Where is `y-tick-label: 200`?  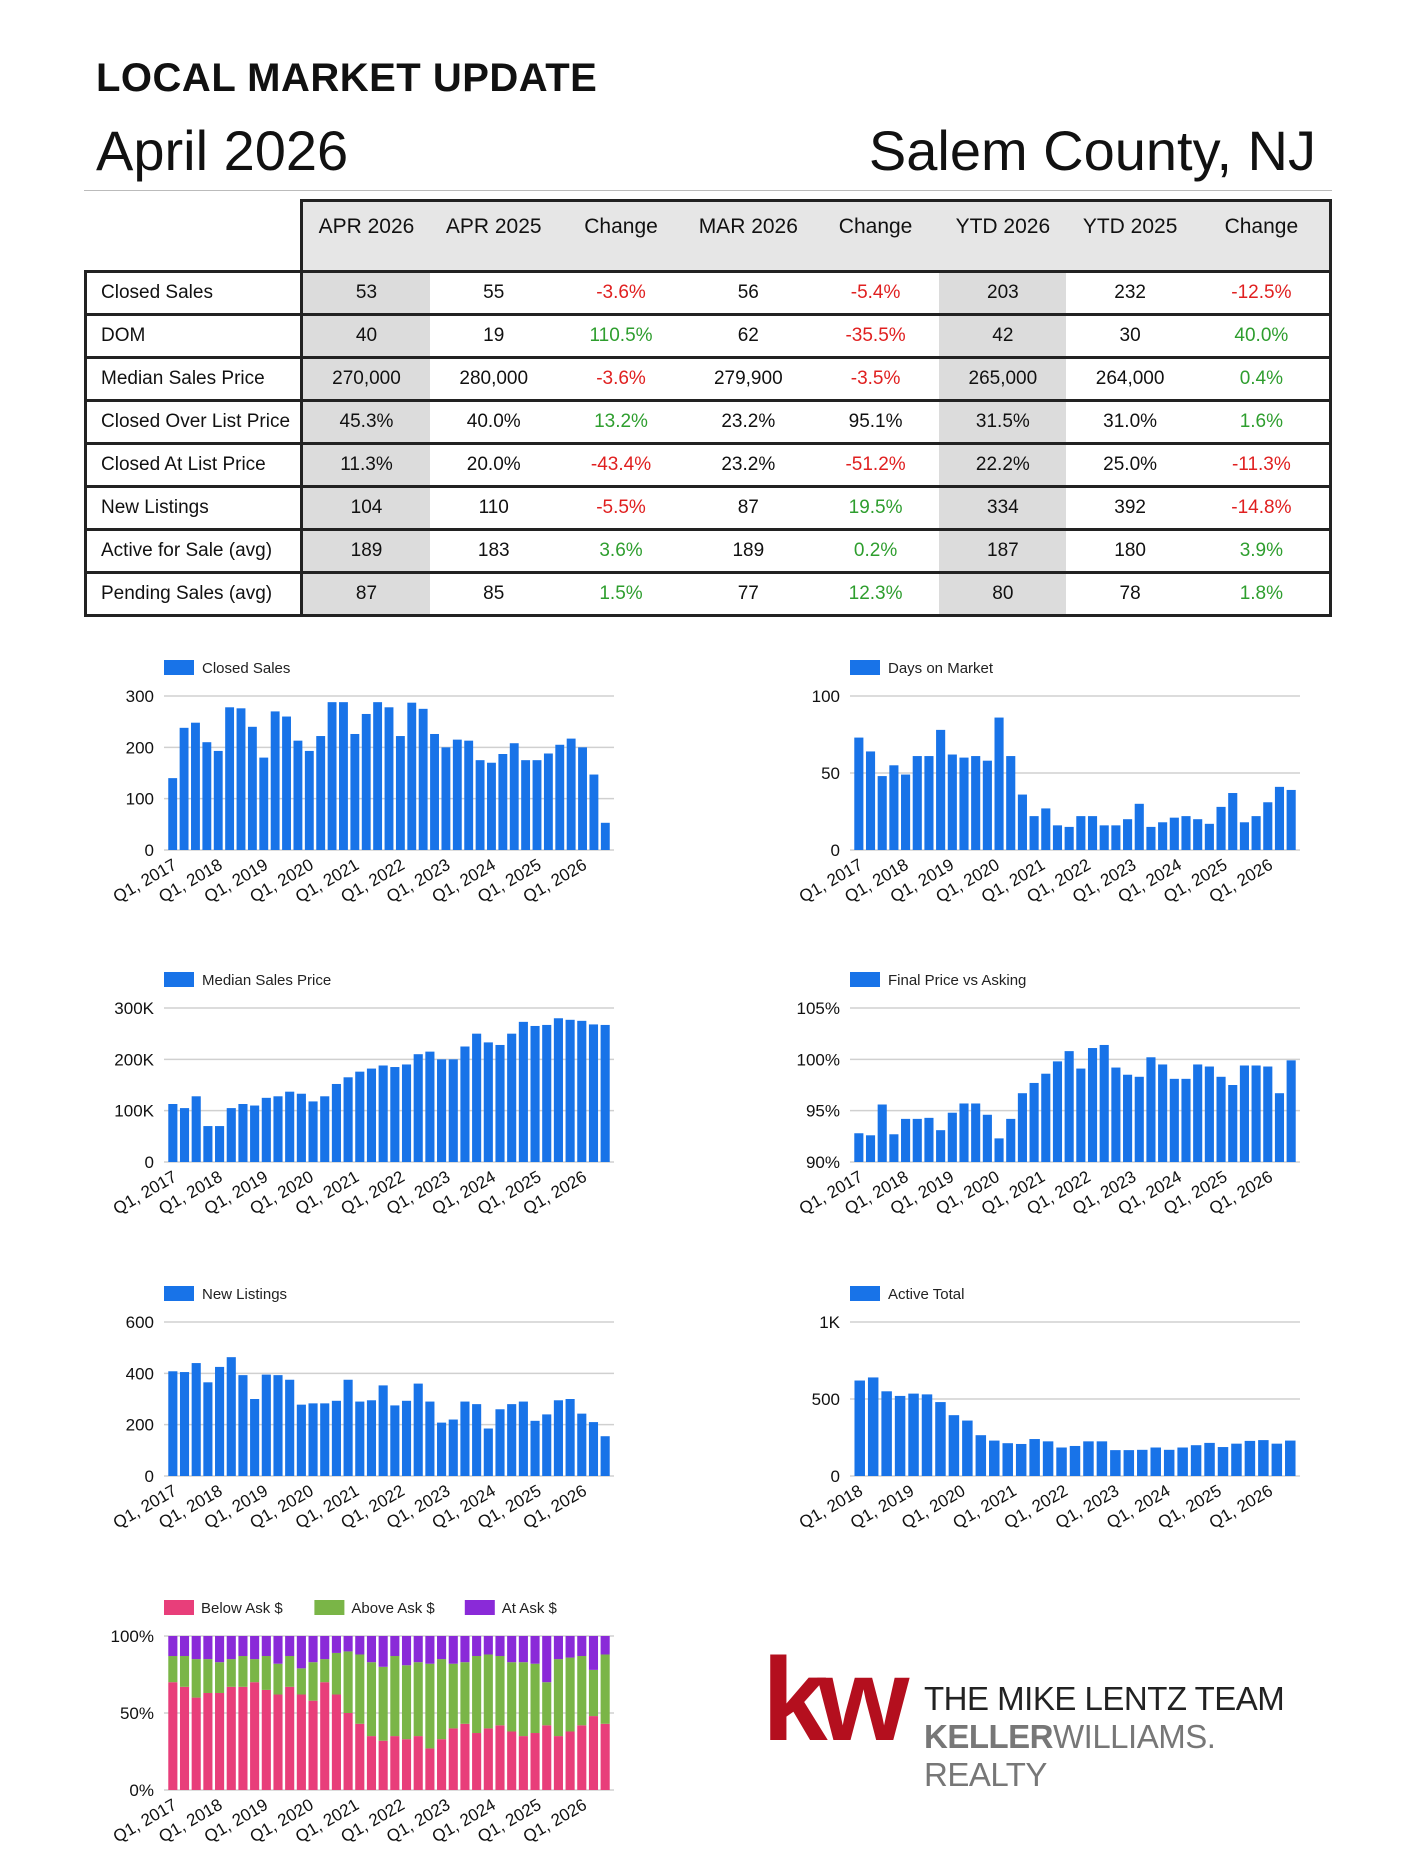 y-tick-label: 200 is located at coordinates (140, 747).